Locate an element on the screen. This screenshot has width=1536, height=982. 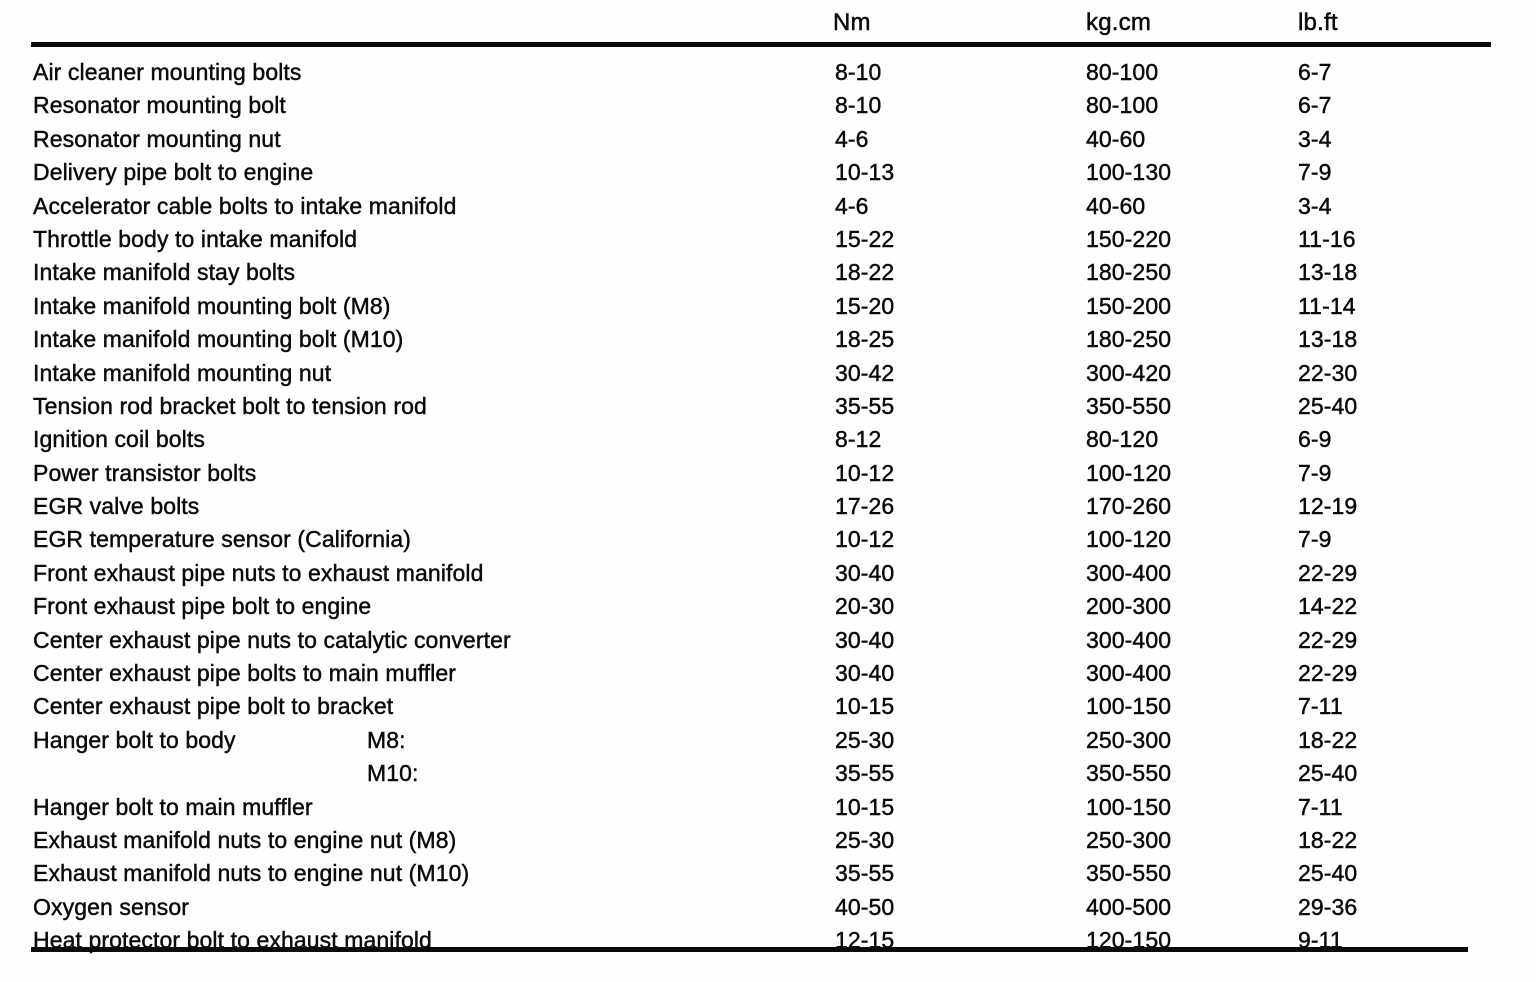
cell-nm: 40-50 is located at coordinates (865, 906).